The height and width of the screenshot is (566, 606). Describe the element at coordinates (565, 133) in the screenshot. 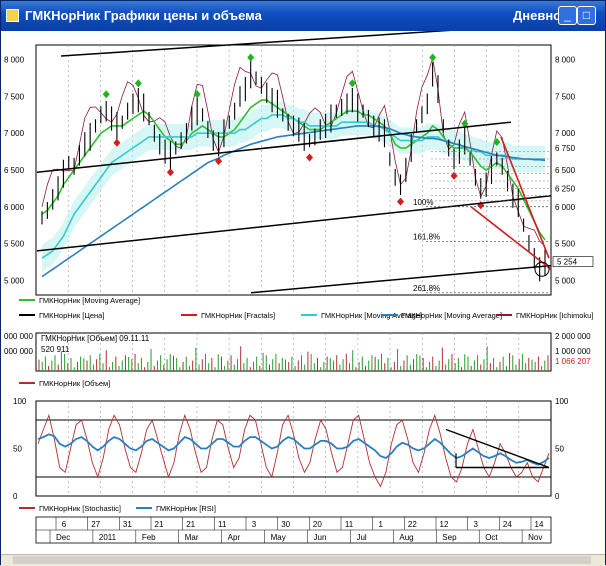

I see `price-right-tick: 7 000` at that location.